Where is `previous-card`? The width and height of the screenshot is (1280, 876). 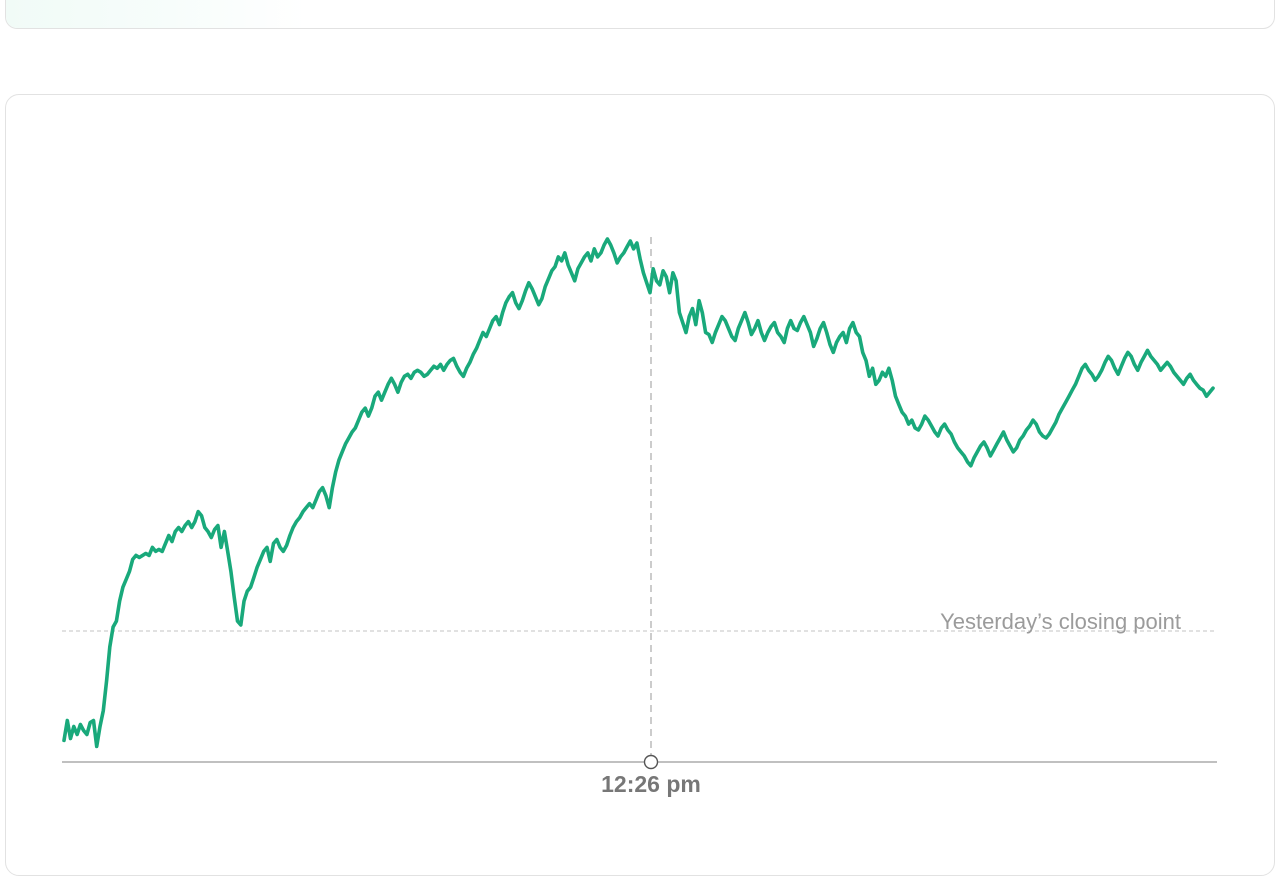 previous-card is located at coordinates (640, 14).